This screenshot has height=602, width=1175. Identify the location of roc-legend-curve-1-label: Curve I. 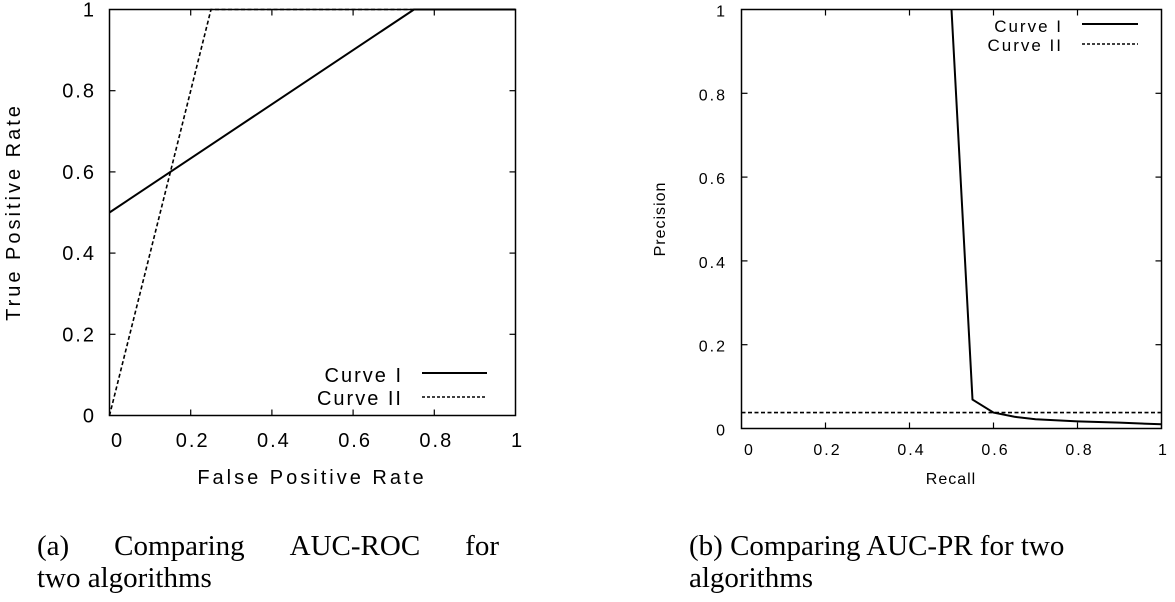
(364, 376).